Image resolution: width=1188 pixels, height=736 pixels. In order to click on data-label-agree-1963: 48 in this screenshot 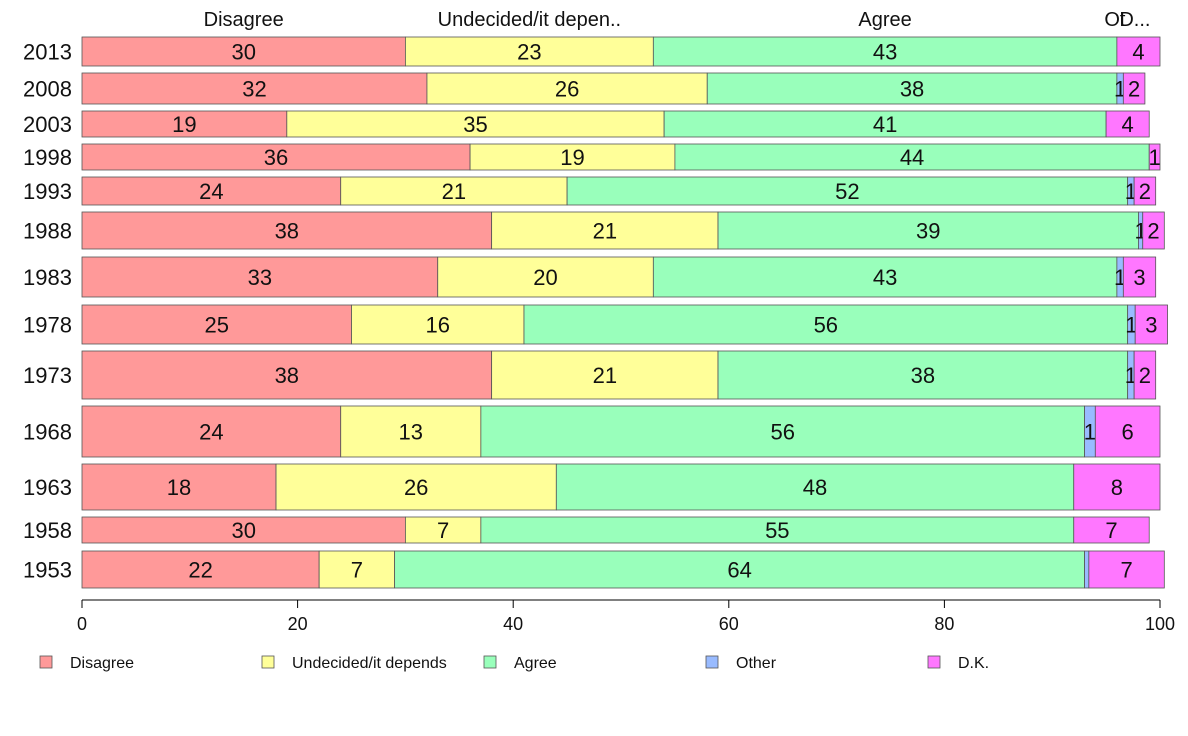, I will do `click(815, 487)`.